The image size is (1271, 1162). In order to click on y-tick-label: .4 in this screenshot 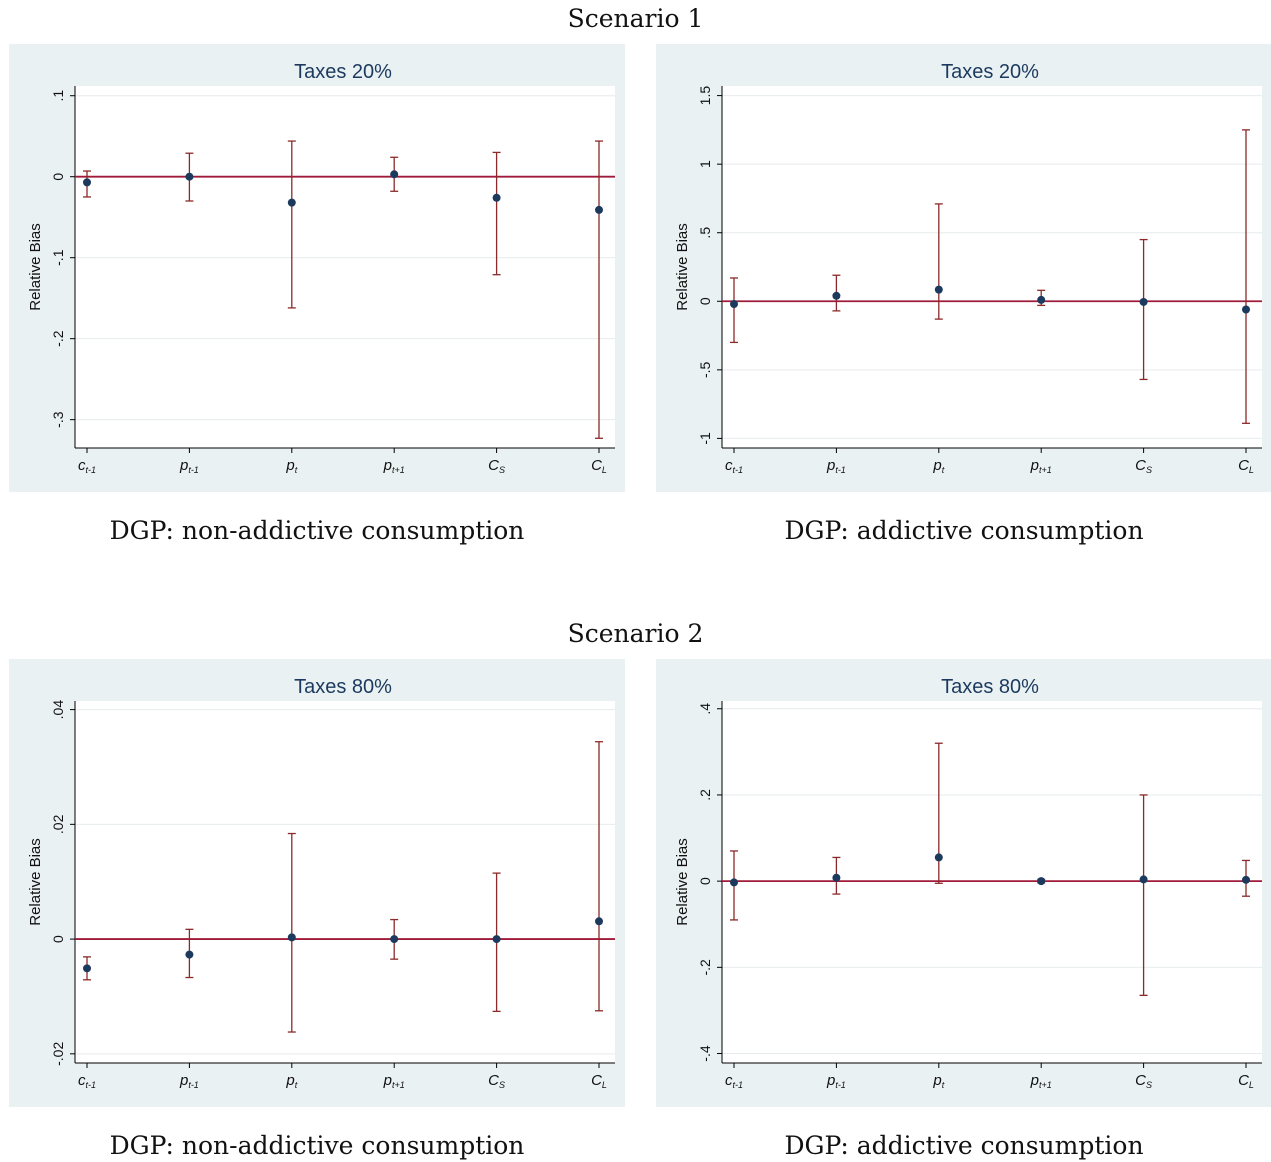, I will do `click(705, 709)`.